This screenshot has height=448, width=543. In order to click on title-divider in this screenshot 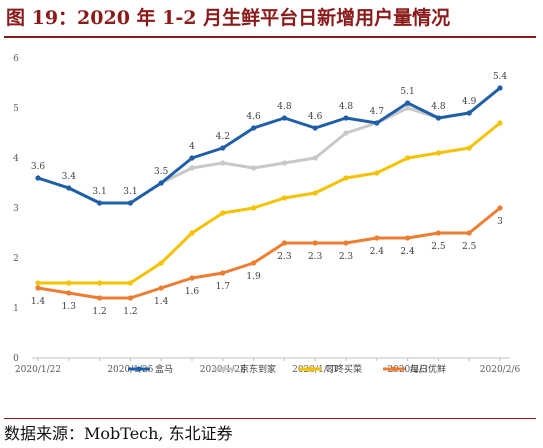, I will do `click(270, 37)`.